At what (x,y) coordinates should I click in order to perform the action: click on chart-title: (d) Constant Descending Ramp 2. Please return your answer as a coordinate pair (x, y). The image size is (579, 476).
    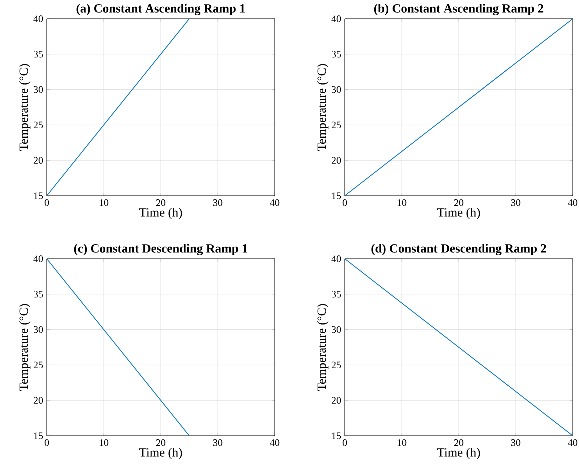
    Looking at the image, I should click on (459, 250).